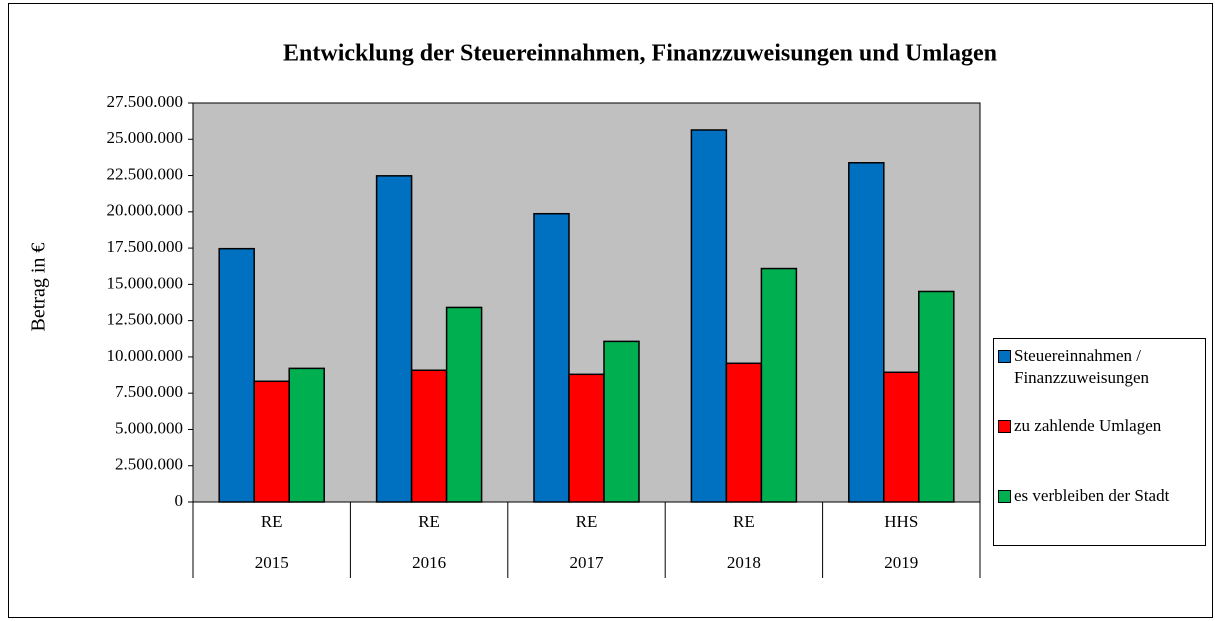 The image size is (1215, 621). I want to click on y-tick-label: 12.500.000, so click(145, 319).